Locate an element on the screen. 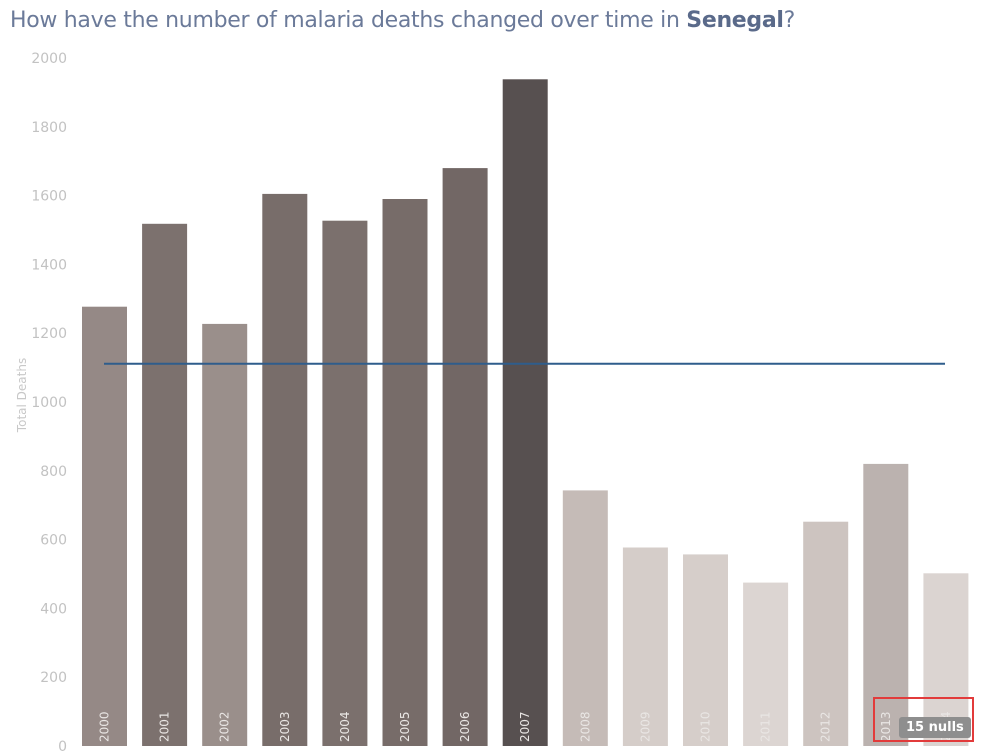  y-axis-label: Total Deaths is located at coordinates (22, 395).